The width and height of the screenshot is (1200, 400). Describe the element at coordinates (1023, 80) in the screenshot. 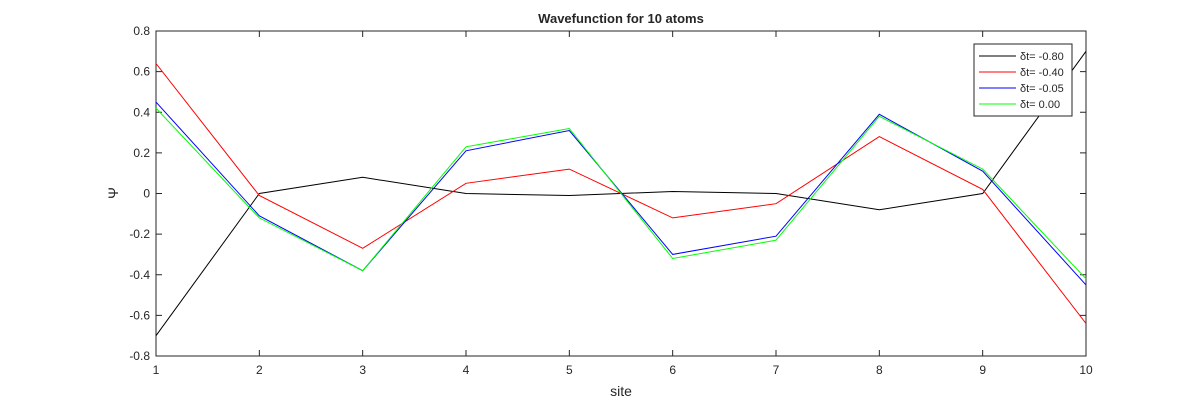

I see `legend: δt= -0.80 δt= -0.40 δt= -0.05 δt= 0.00` at that location.